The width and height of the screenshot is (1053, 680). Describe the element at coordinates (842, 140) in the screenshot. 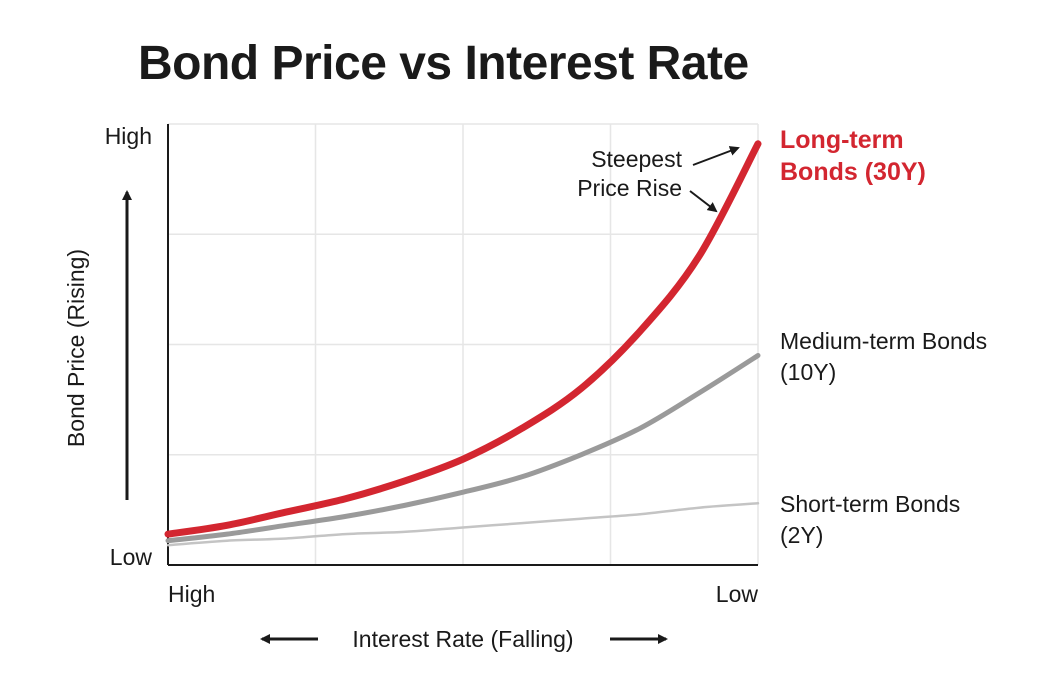

I see `legend-long-term-line-1: Long-term` at that location.